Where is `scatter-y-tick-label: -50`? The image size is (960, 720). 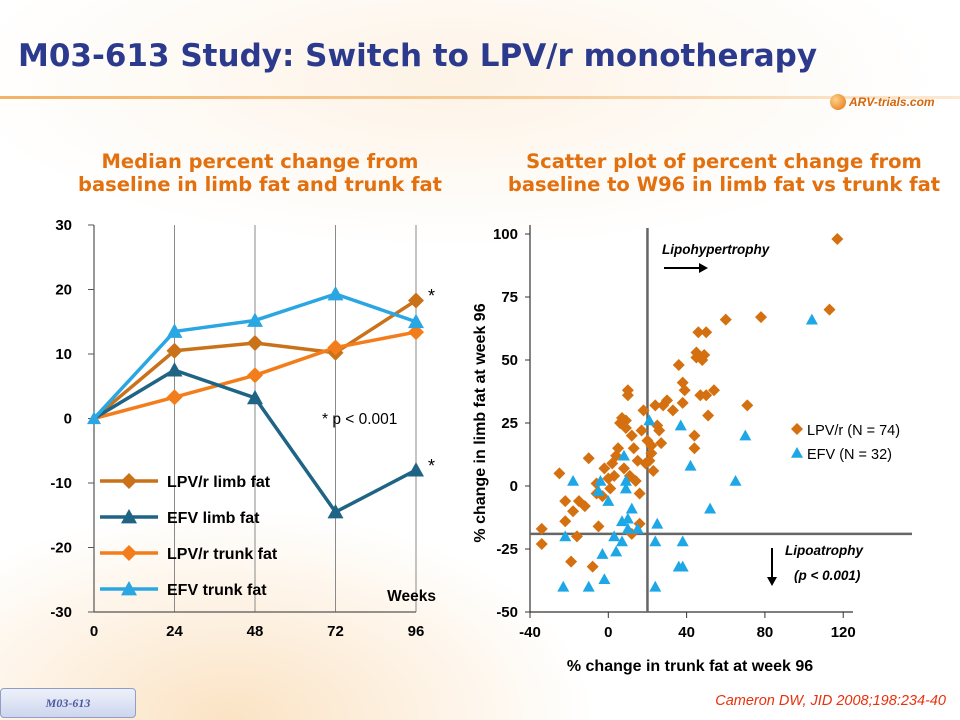 scatter-y-tick-label: -50 is located at coordinates (507, 612).